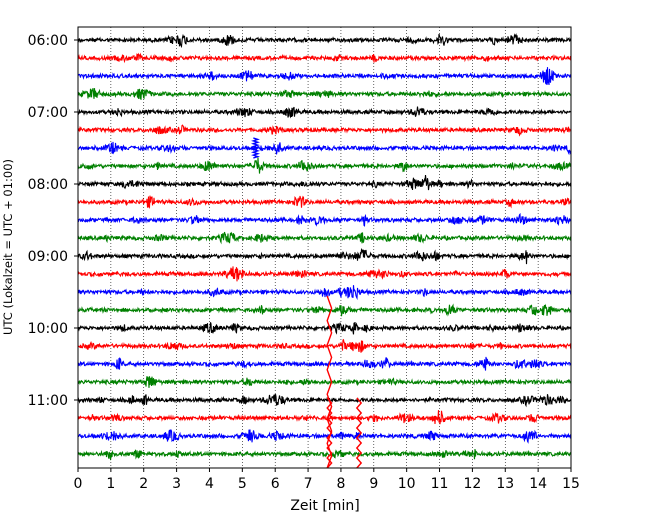 Image resolution: width=650 pixels, height=520 pixels. What do you see at coordinates (110, 484) in the screenshot?
I see `x-tick-label: 1` at bounding box center [110, 484].